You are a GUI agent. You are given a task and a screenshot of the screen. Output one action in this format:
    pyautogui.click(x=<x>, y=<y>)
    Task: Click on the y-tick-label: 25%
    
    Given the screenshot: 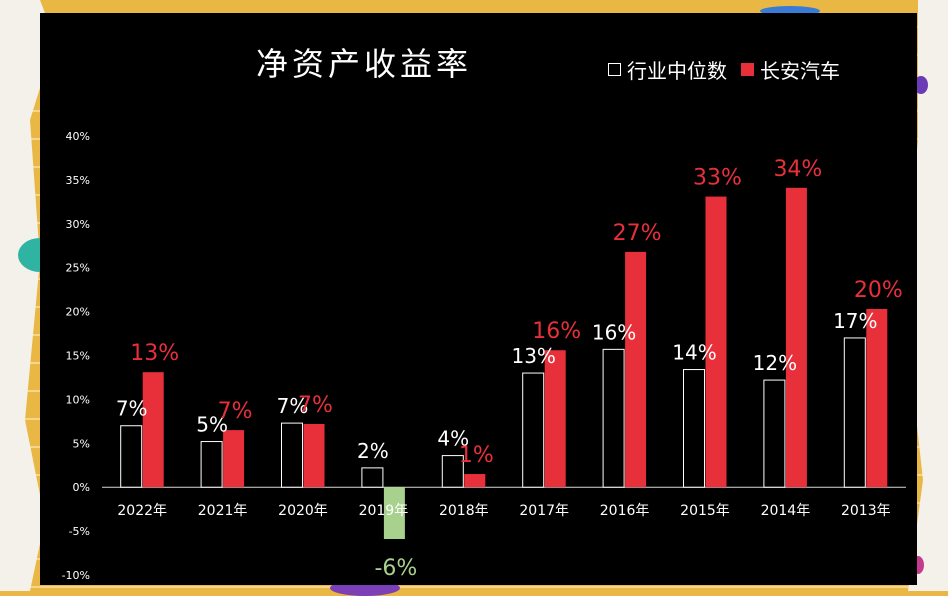 What is the action you would take?
    pyautogui.click(x=78, y=268)
    